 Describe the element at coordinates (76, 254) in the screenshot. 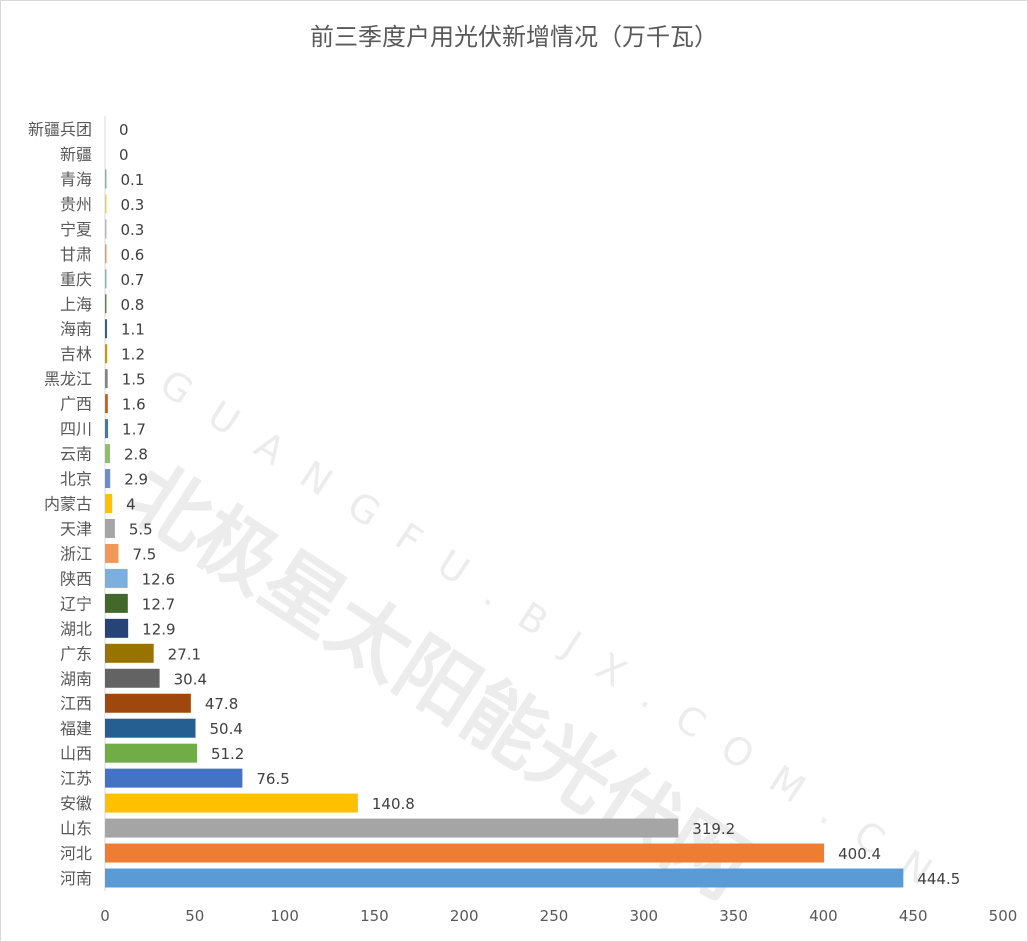

I see `category-label: 甘肃` at that location.